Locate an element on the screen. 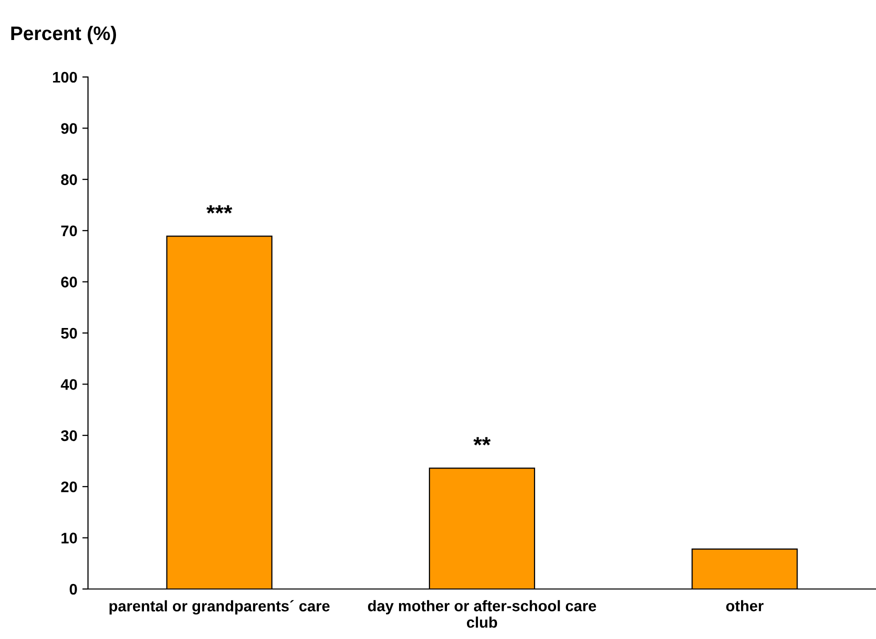 Image resolution: width=876 pixels, height=639 pixels. annotation: ** is located at coordinates (482, 441).